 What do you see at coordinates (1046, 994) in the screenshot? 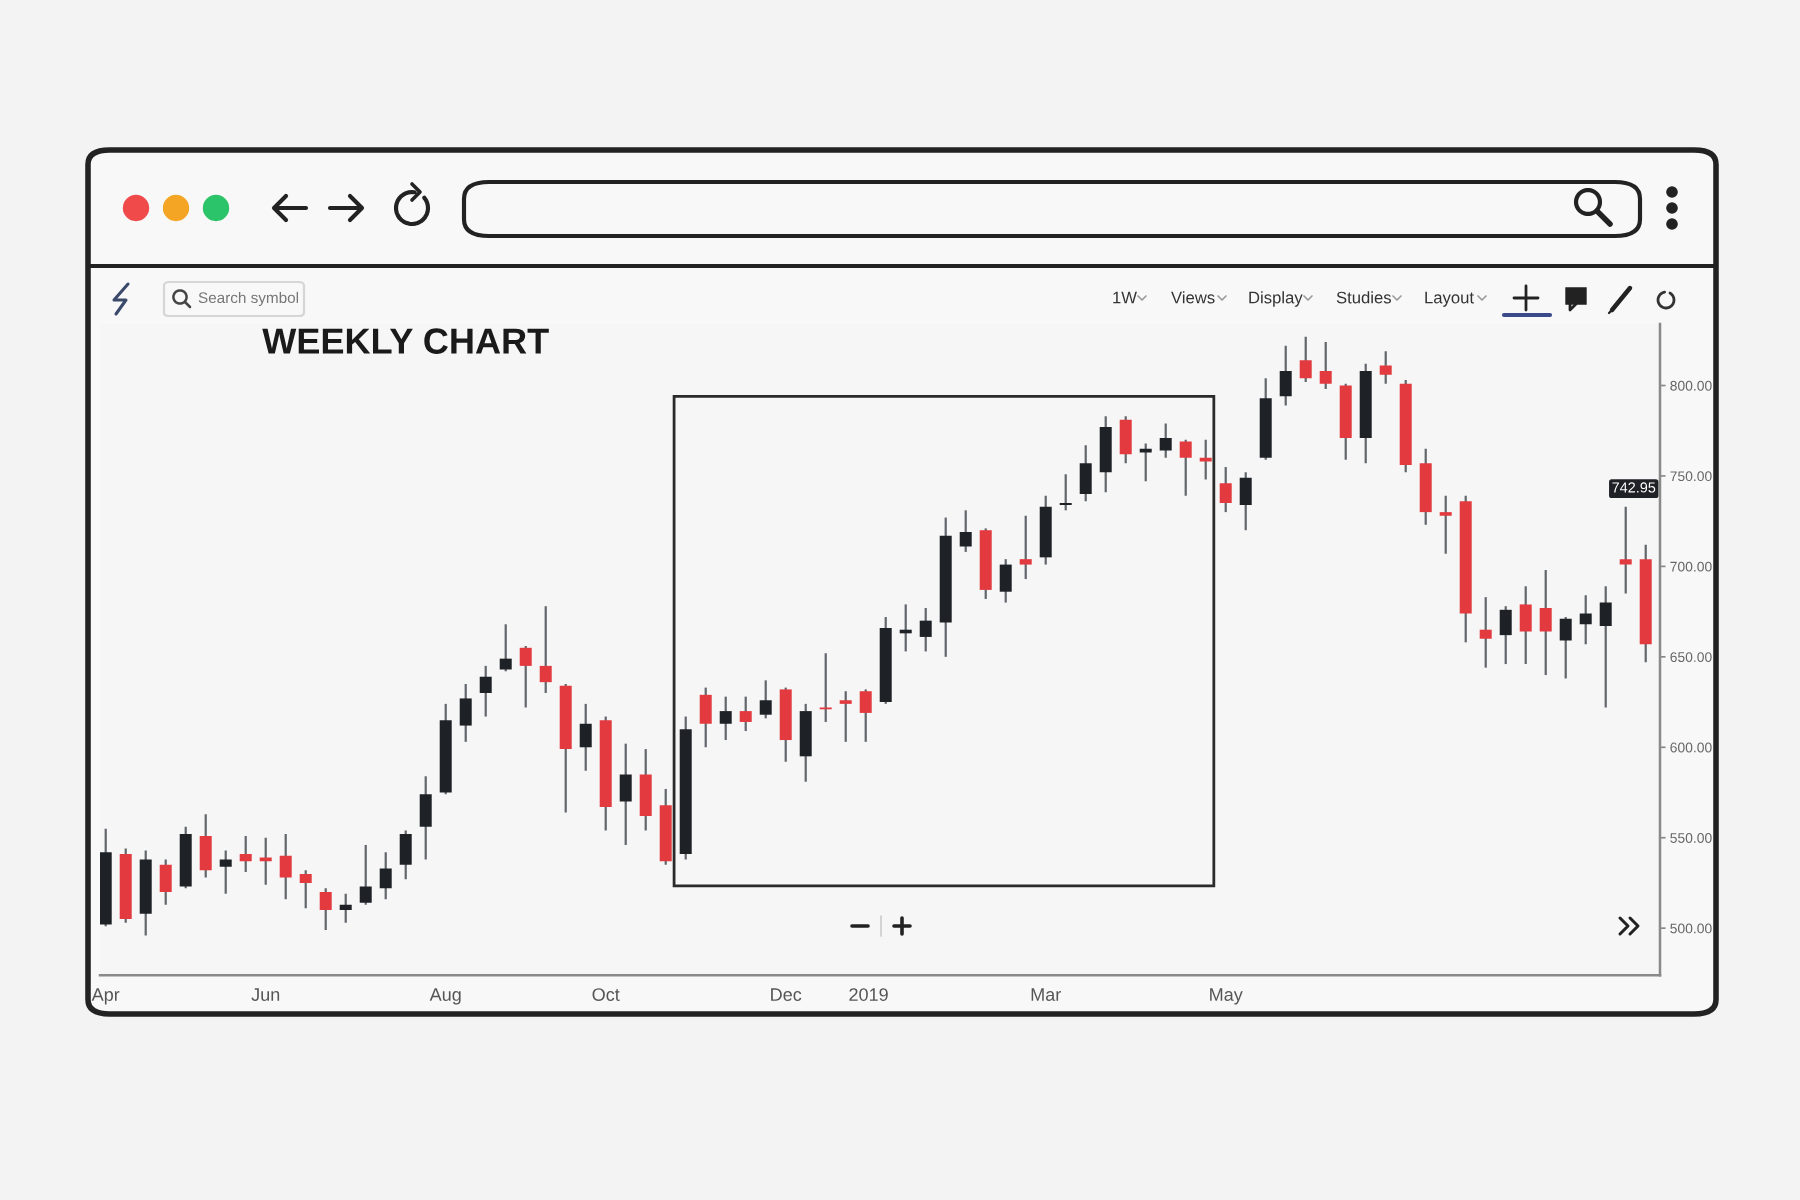
I see `x-tick-label: Mar` at bounding box center [1046, 994].